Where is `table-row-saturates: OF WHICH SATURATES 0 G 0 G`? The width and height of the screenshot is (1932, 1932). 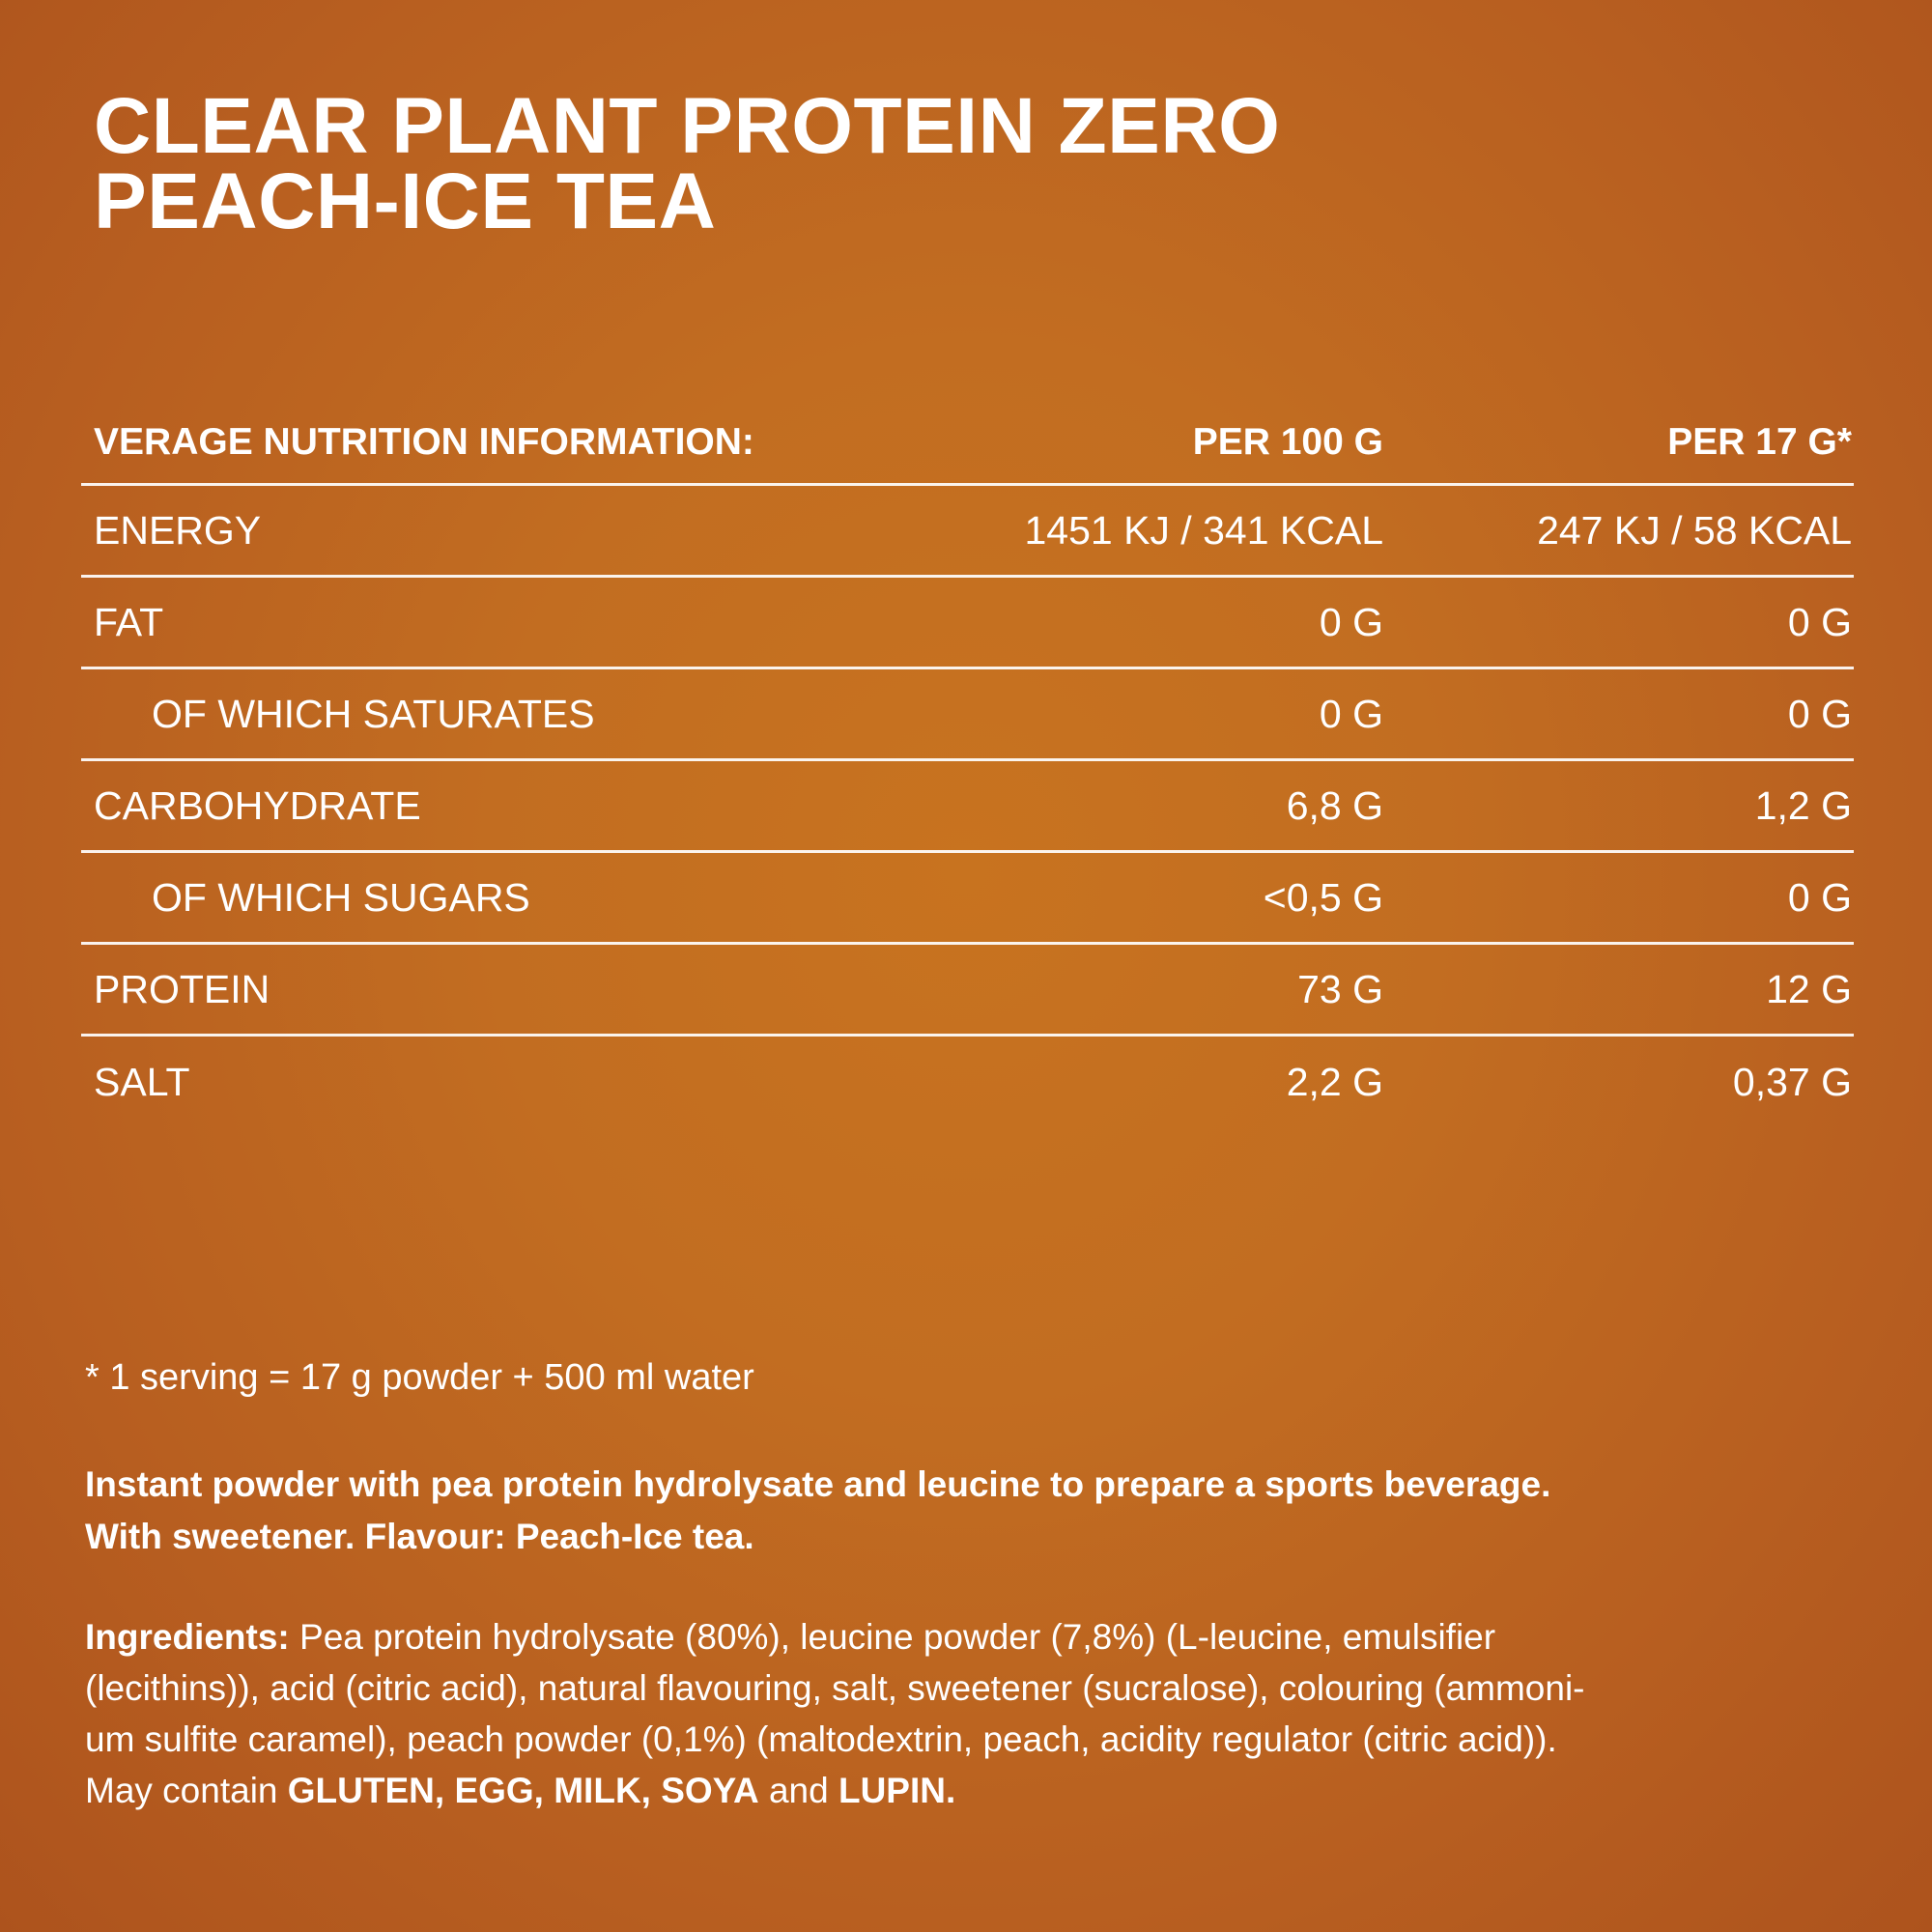 table-row-saturates: OF WHICH SATURATES 0 G 0 G is located at coordinates (967, 715).